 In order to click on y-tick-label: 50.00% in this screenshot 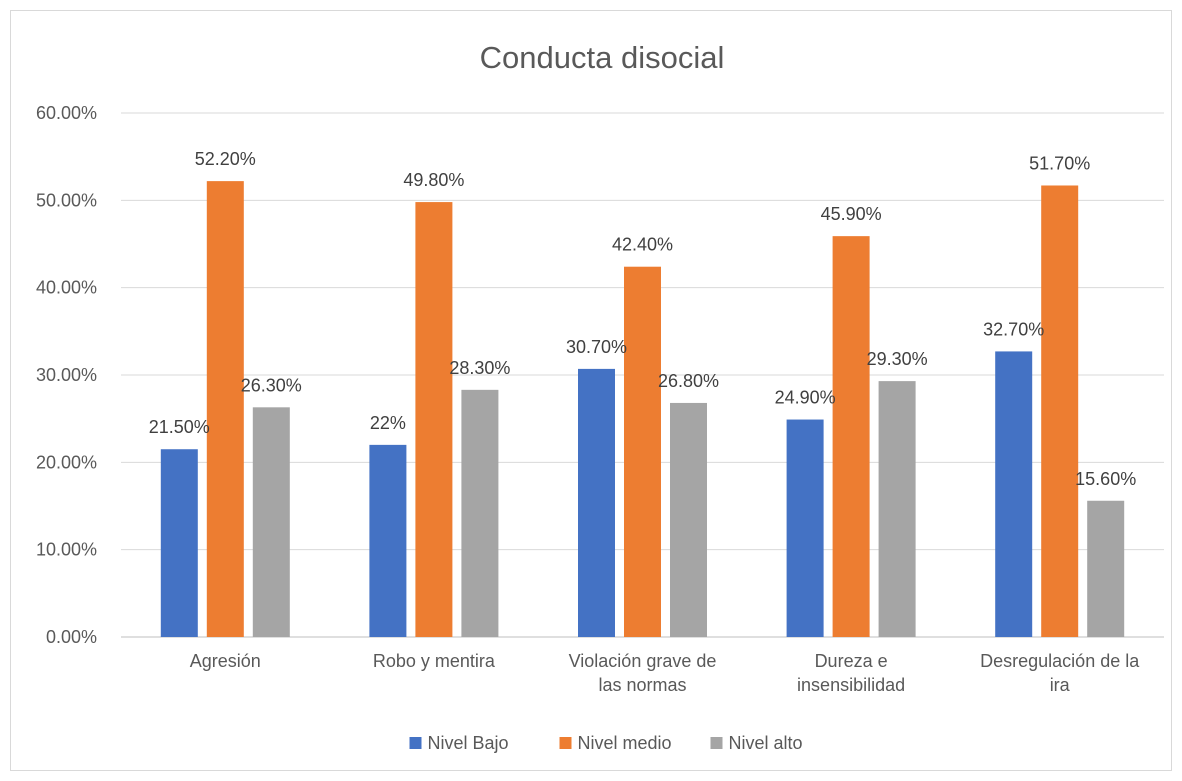, I will do `click(66, 200)`.